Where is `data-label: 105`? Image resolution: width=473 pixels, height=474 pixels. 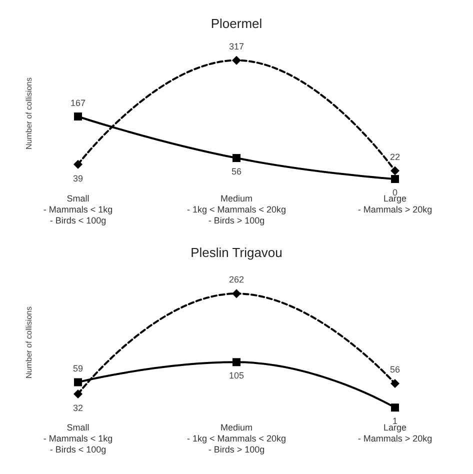
data-label: 105 is located at coordinates (236, 375).